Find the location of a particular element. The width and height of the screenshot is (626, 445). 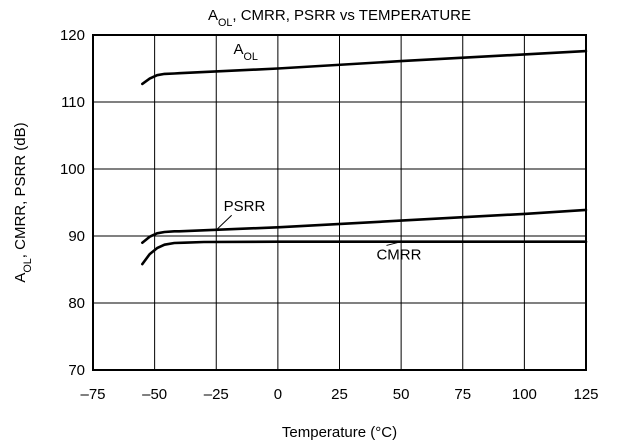

series-label-cmrr: CMRR is located at coordinates (398, 254).